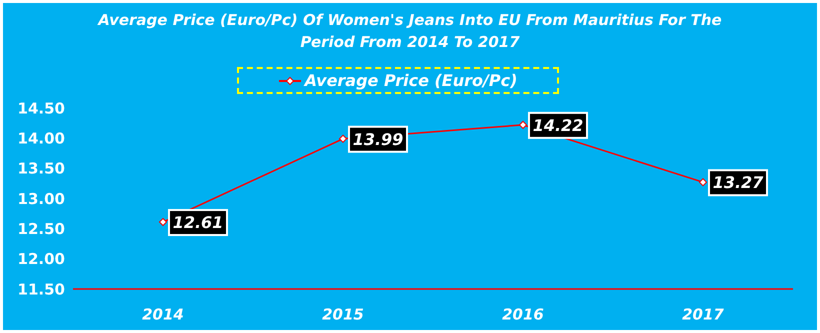 The width and height of the screenshot is (820, 333). What do you see at coordinates (163, 315) in the screenshot?
I see `x-tick-label: 2014` at bounding box center [163, 315].